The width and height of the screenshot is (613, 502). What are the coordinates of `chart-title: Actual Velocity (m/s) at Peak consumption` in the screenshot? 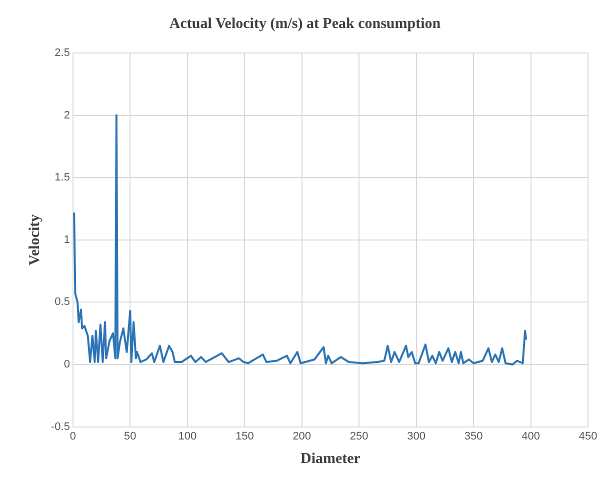 It's located at (305, 24).